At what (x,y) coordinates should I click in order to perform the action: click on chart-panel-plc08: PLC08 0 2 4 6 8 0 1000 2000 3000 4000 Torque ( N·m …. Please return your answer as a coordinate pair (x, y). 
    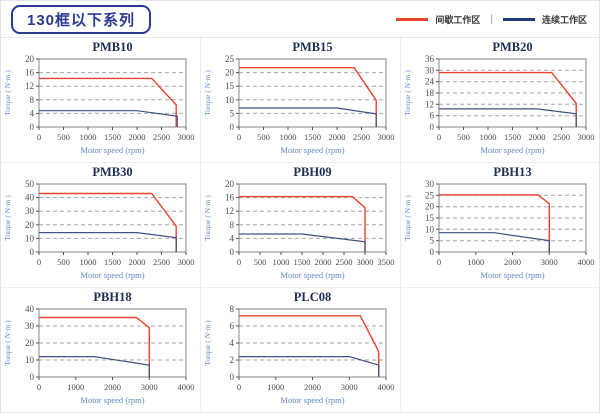
    Looking at the image, I should click on (301, 350).